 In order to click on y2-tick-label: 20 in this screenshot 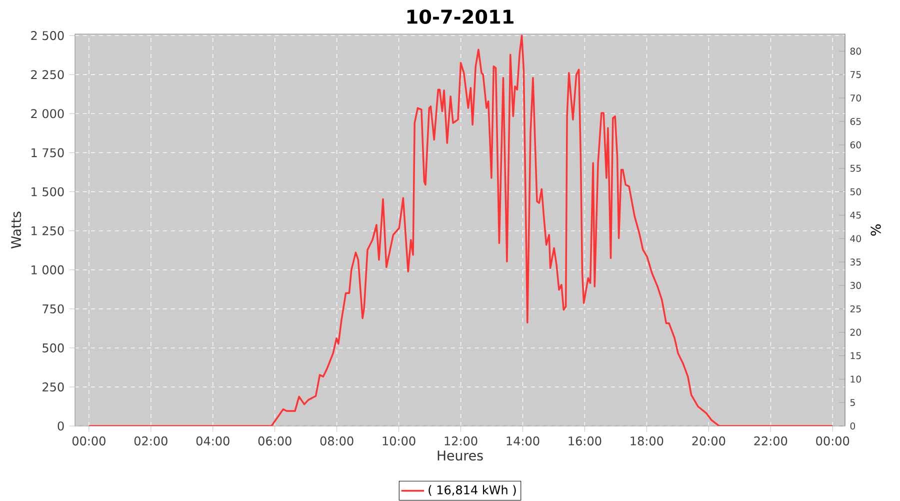, I will do `click(855, 332)`.